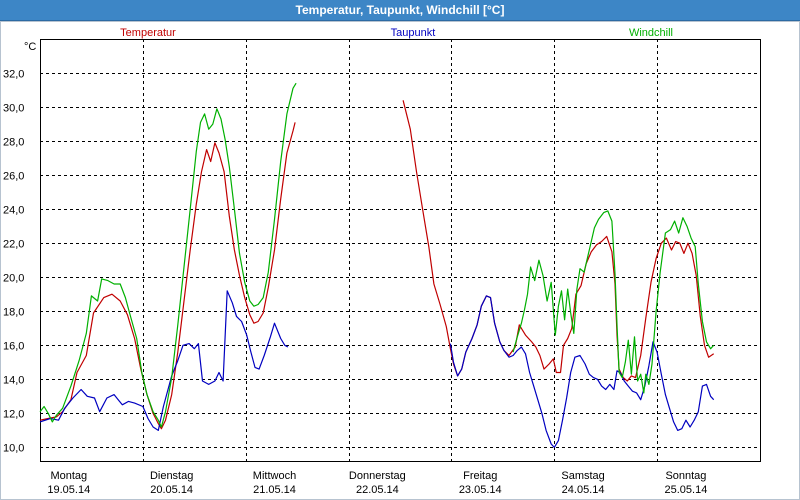  I want to click on y-tick-label: 22,0, so click(13, 245).